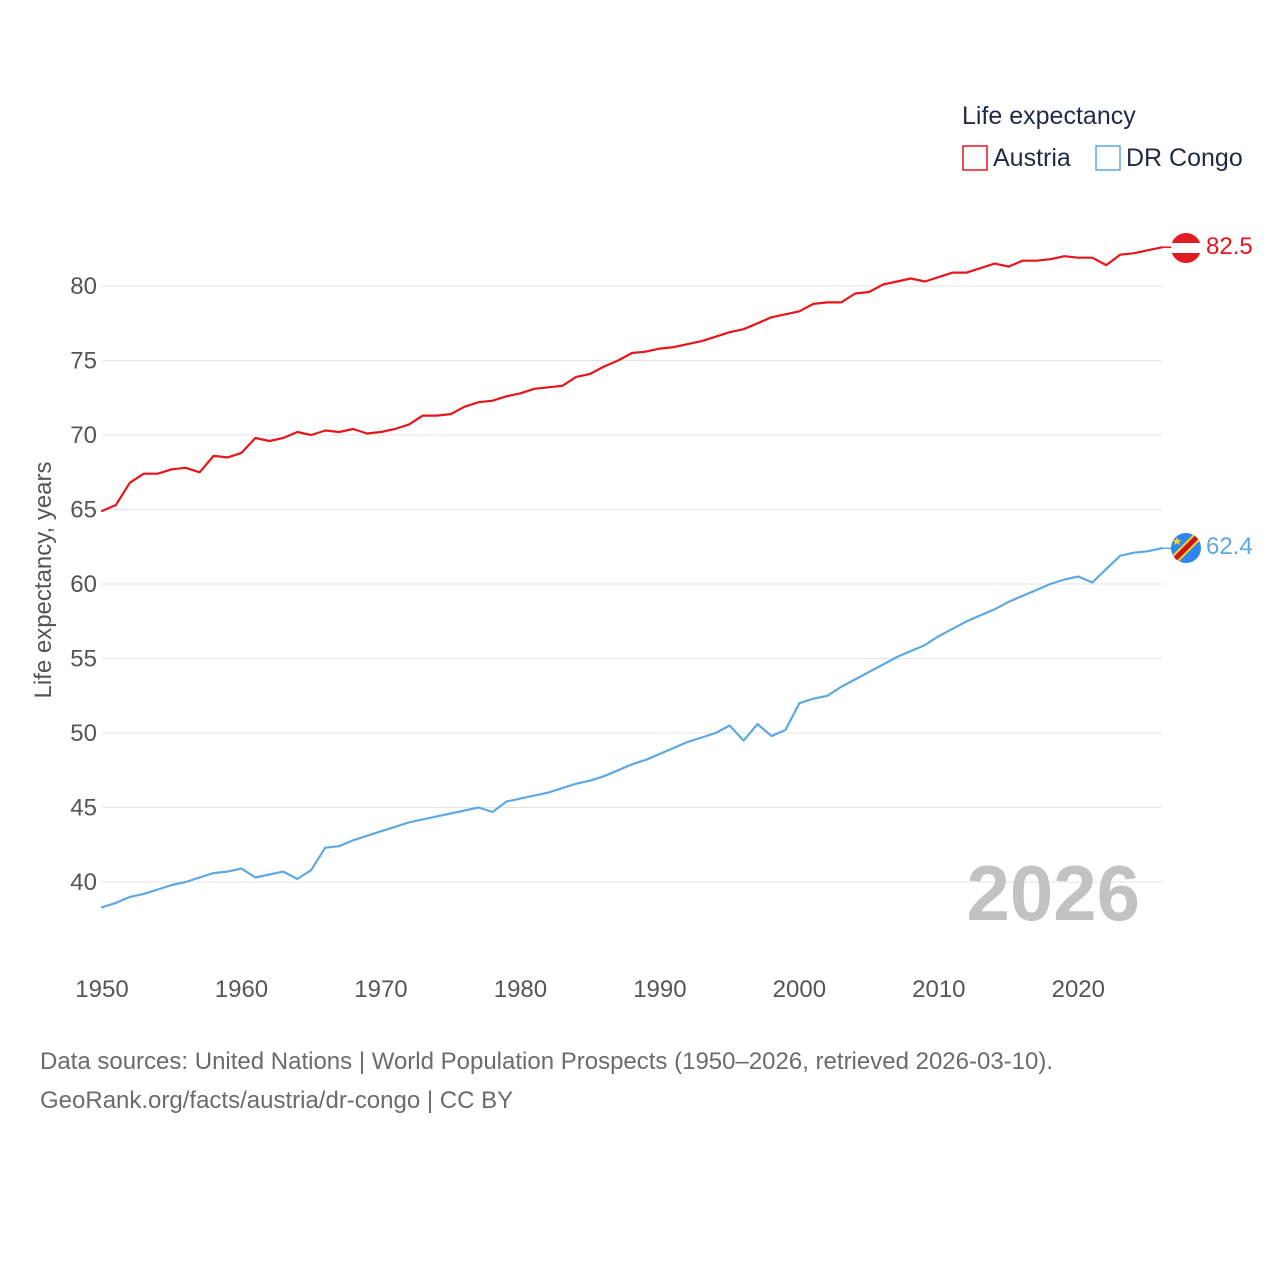 Image resolution: width=1280 pixels, height=1280 pixels. What do you see at coordinates (83, 286) in the screenshot?
I see `y-tick-label: 80` at bounding box center [83, 286].